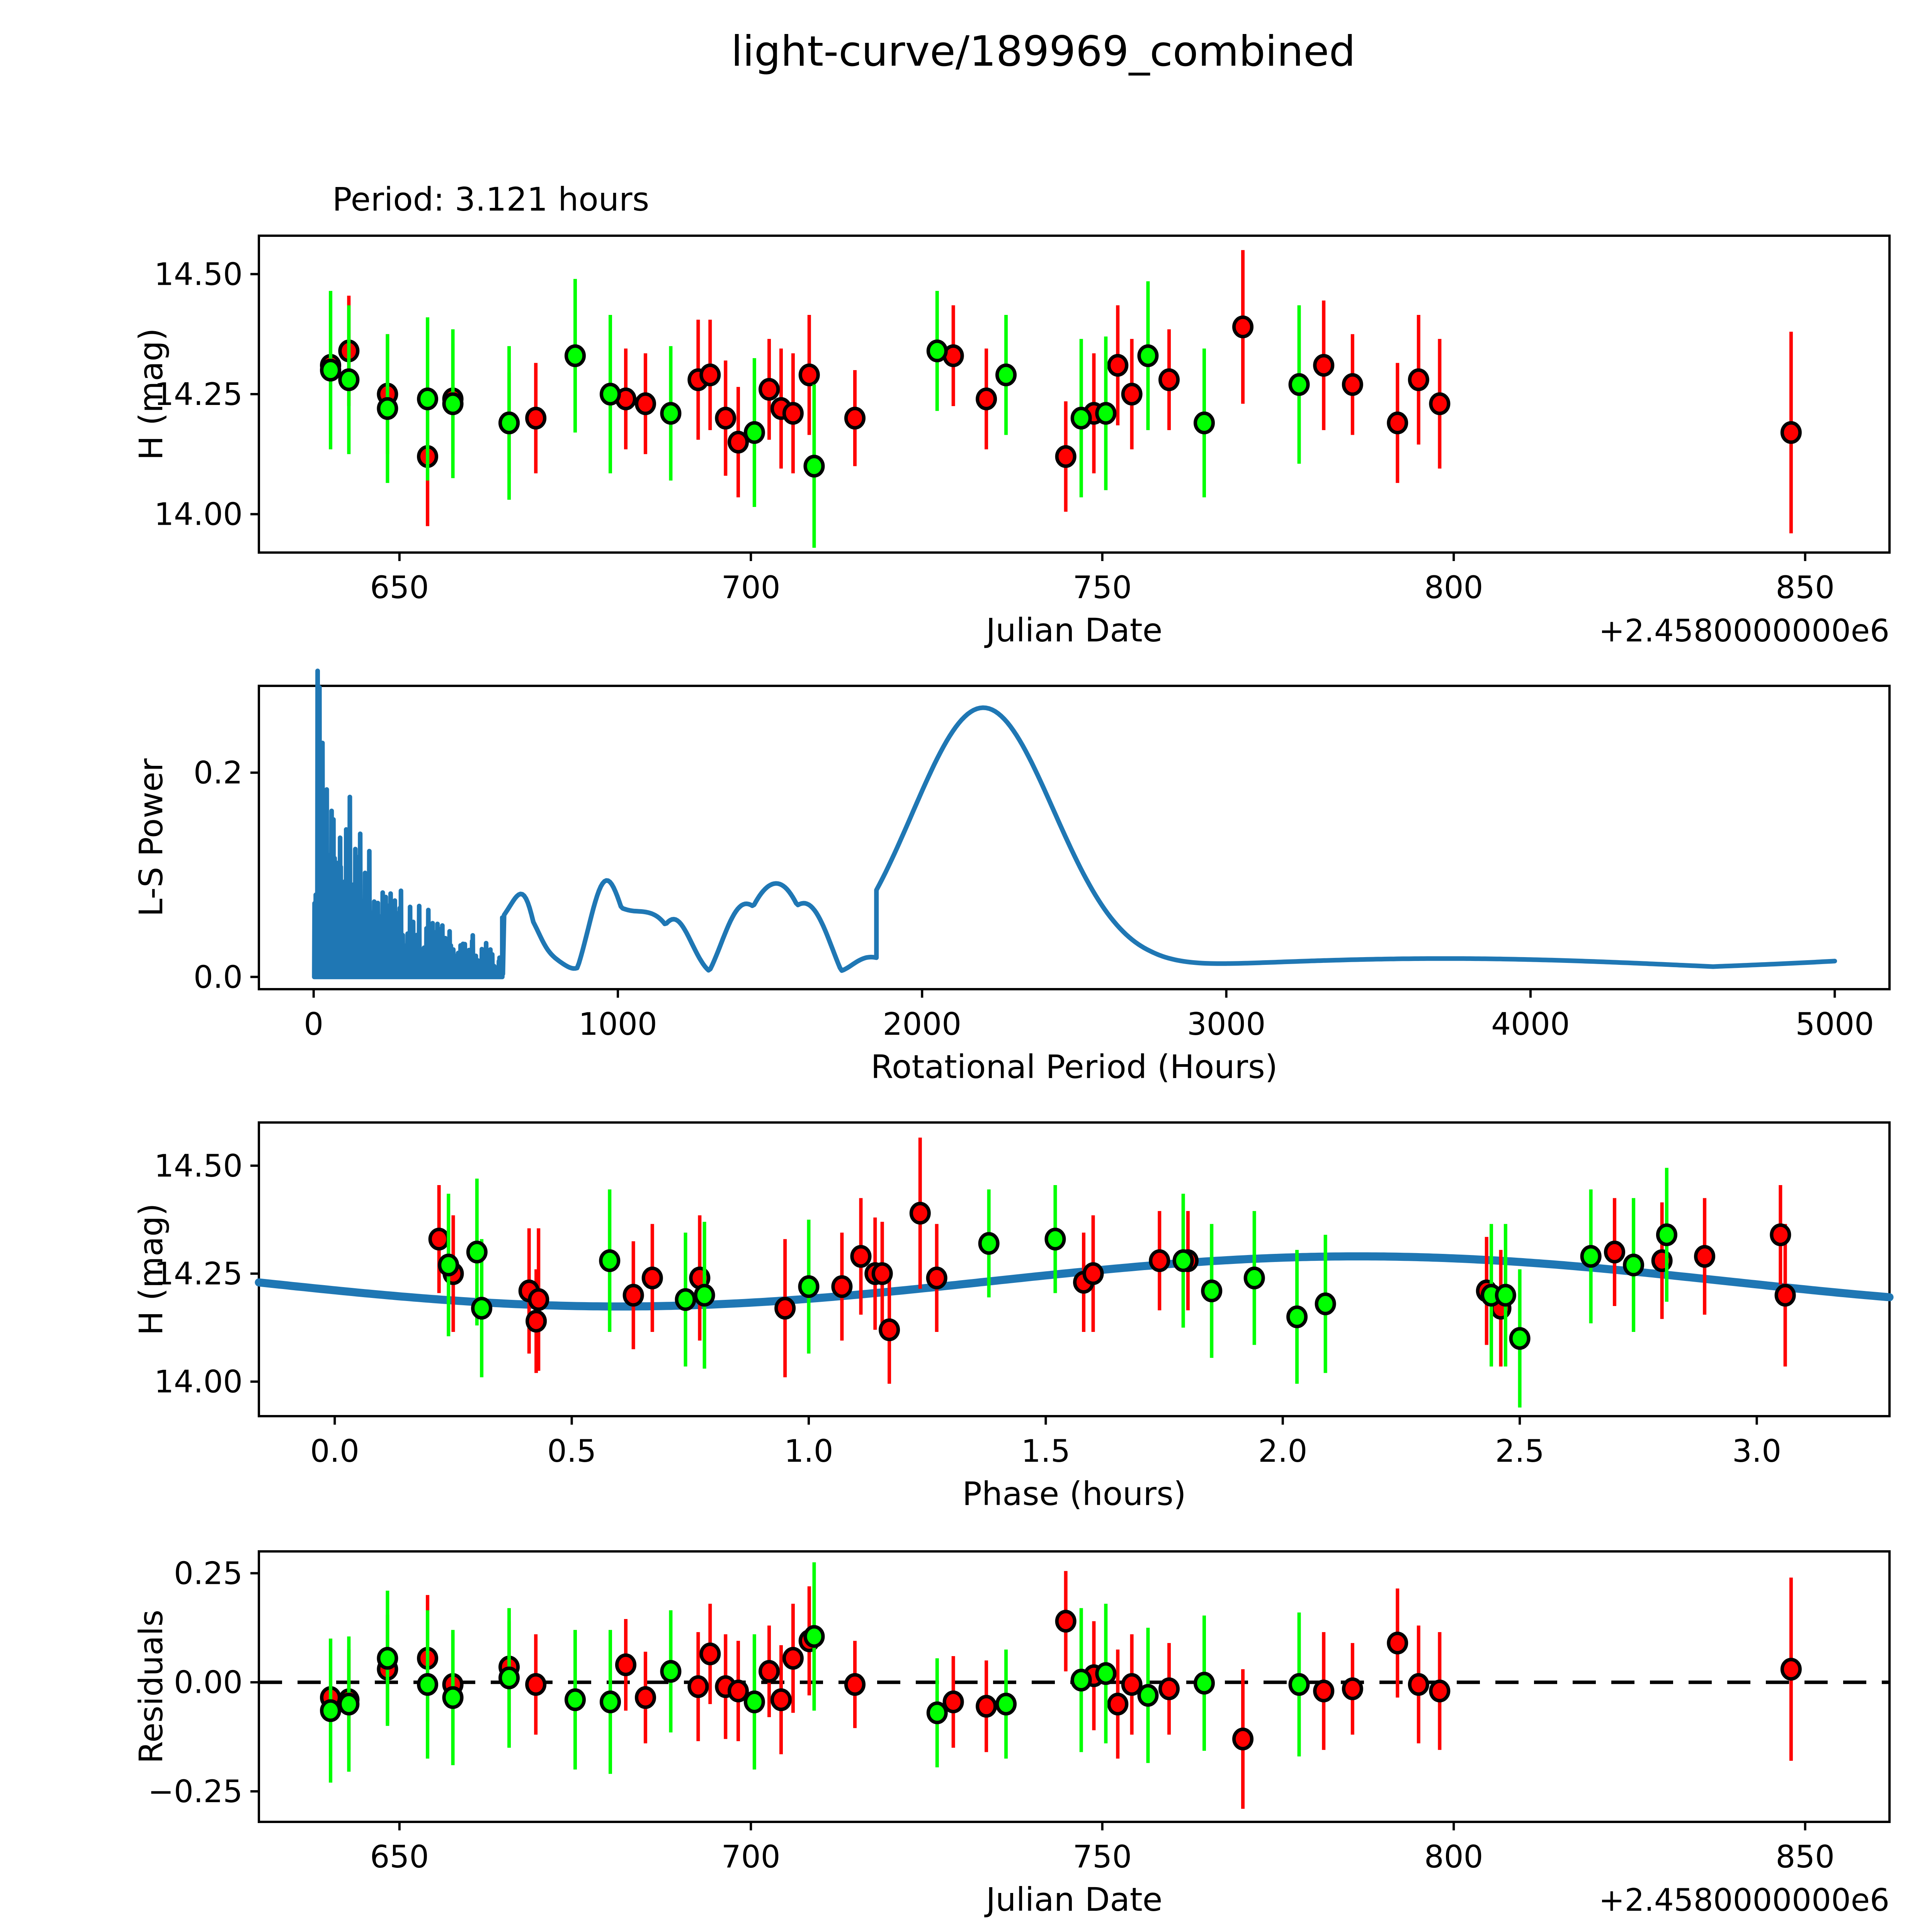  I want to click on phase_folded-xticklabel: 1.0, so click(808, 1451).